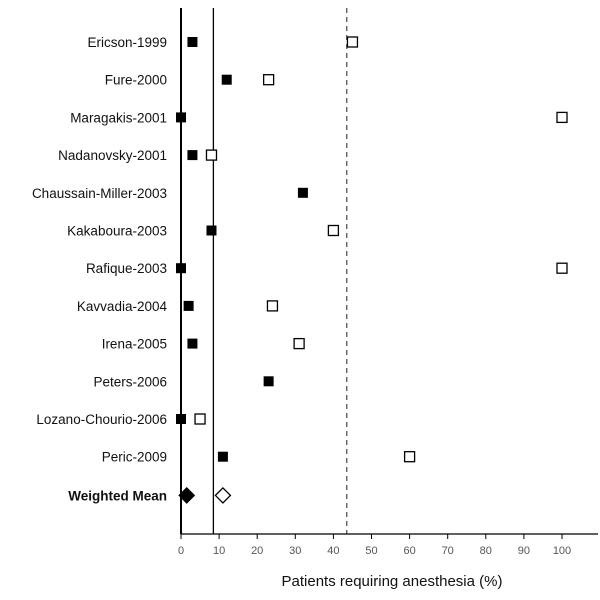 The height and width of the screenshot is (600, 600). Describe the element at coordinates (112, 155) in the screenshot. I see `study-label: Nadanovsky-2001` at that location.